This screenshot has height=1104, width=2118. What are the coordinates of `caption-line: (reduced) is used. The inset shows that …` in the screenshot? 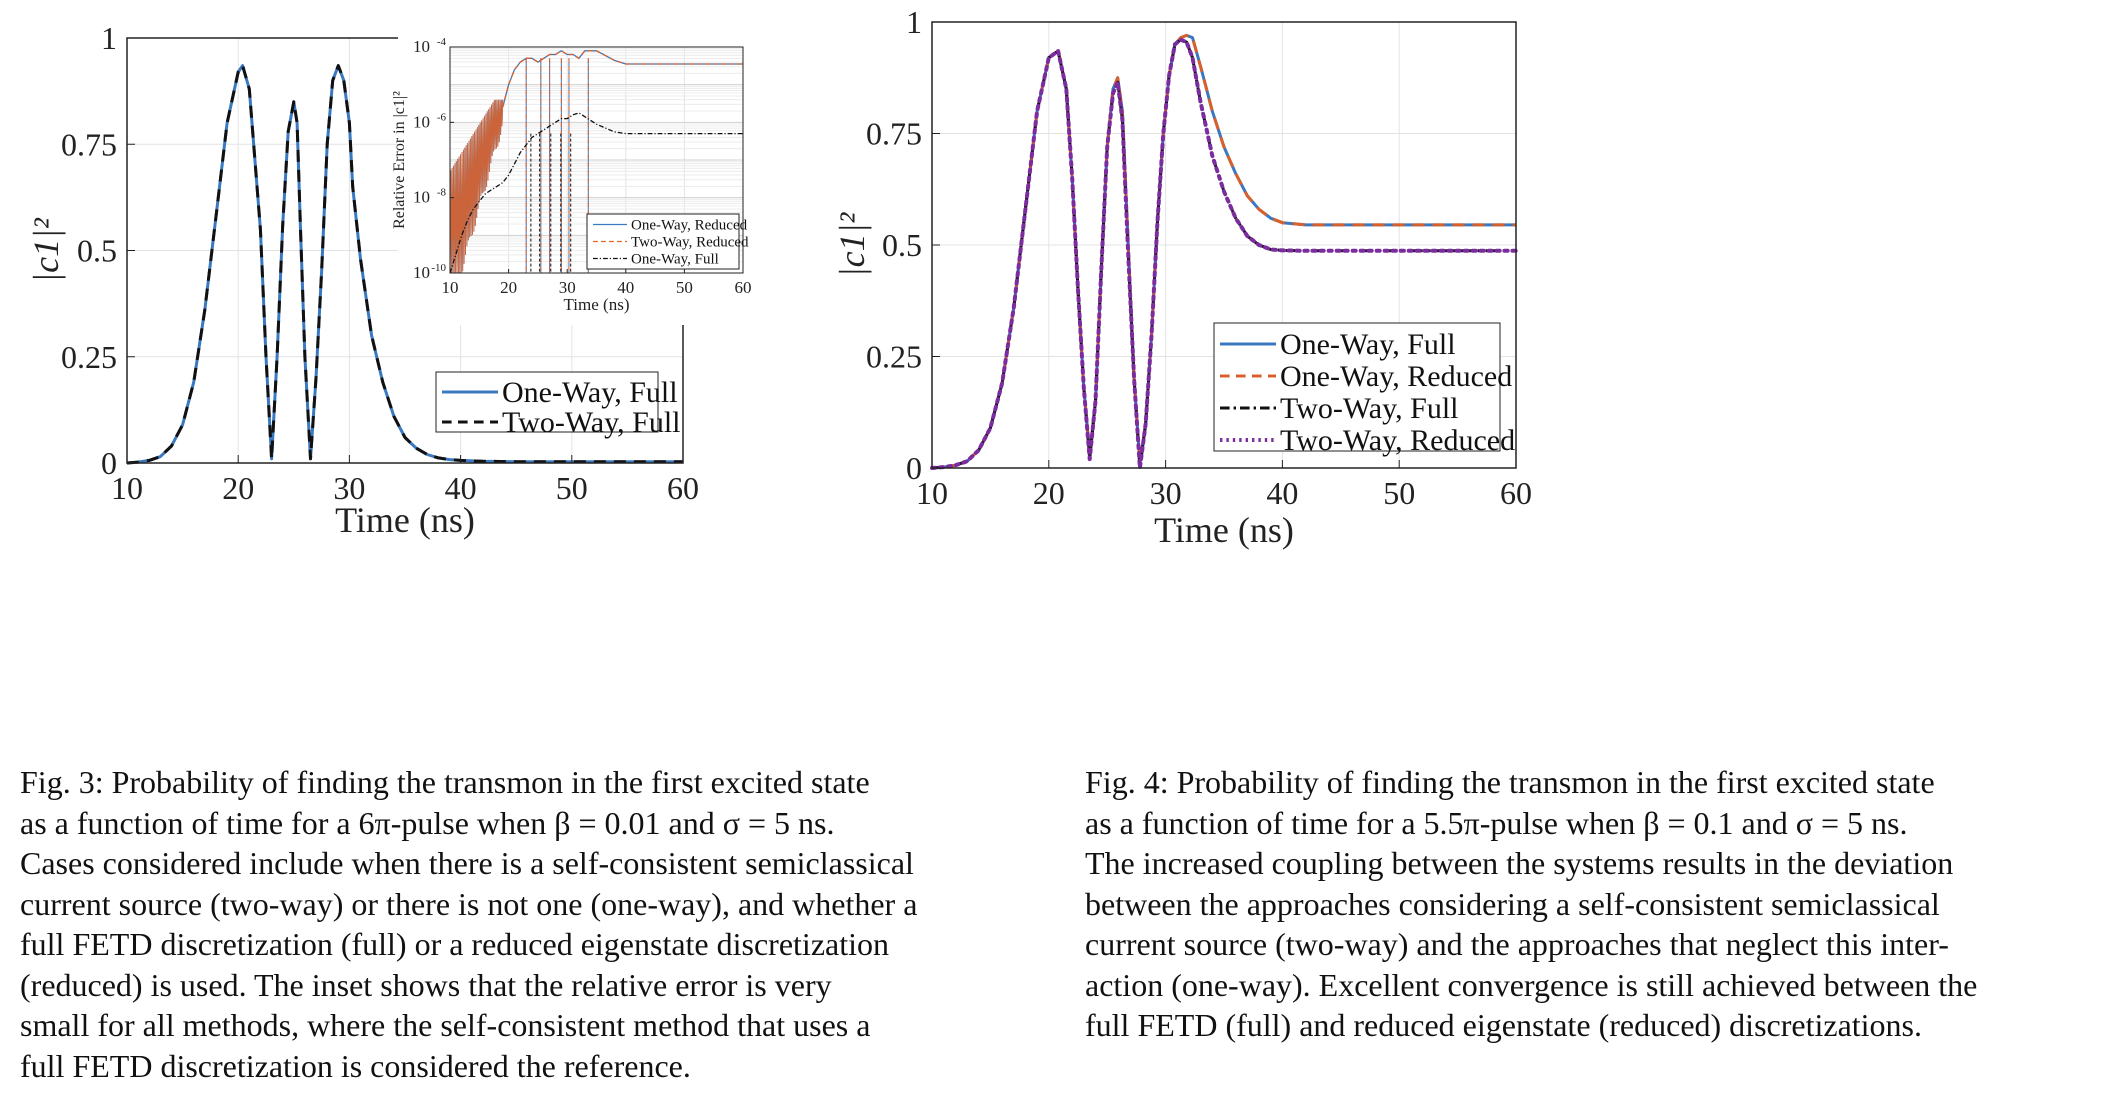 It's located at (426, 984).